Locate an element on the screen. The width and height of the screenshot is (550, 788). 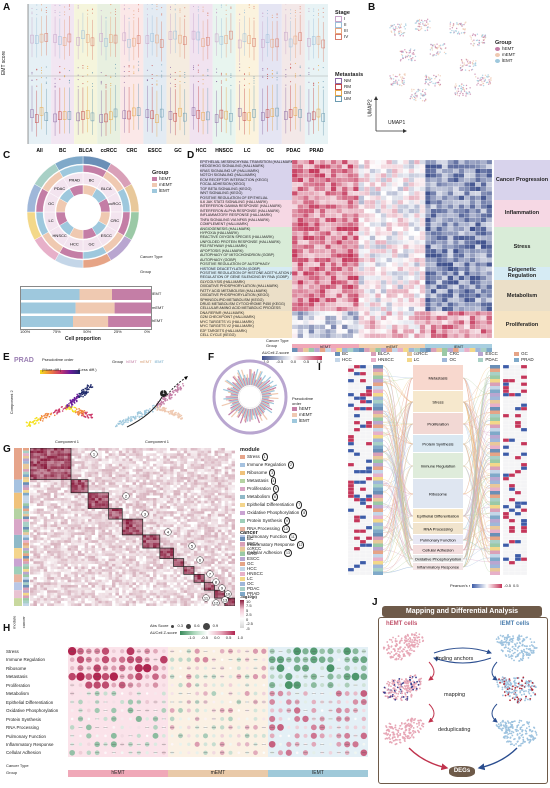
trajectory-ylabel: Component 2 is located at coordinates (12, 402).